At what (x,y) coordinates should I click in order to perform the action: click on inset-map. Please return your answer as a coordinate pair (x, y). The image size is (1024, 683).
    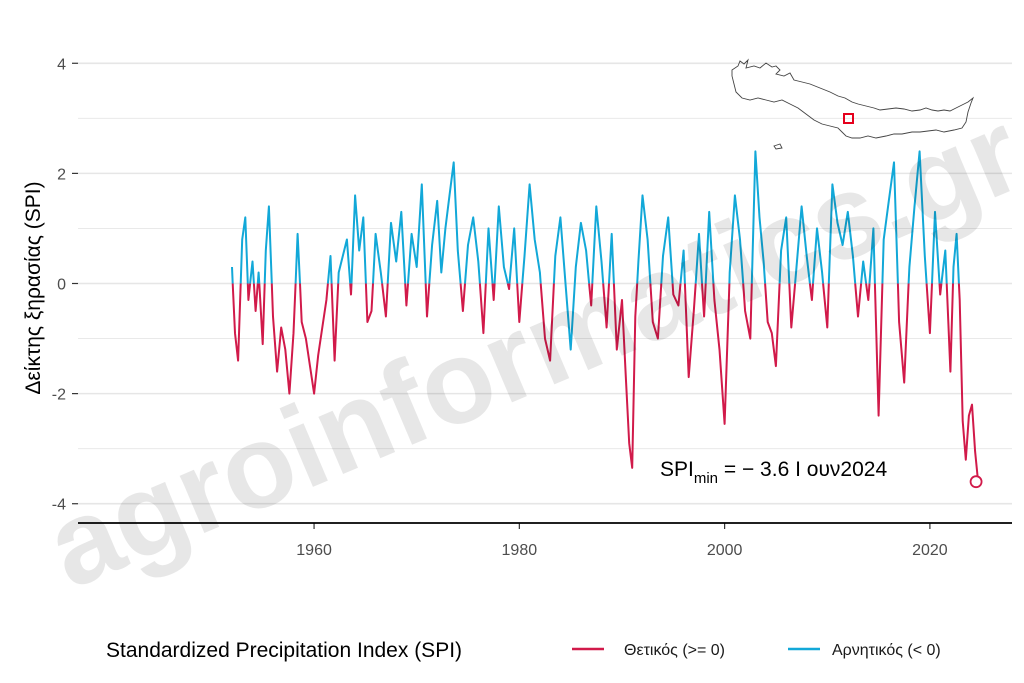
    Looking at the image, I should click on (853, 104).